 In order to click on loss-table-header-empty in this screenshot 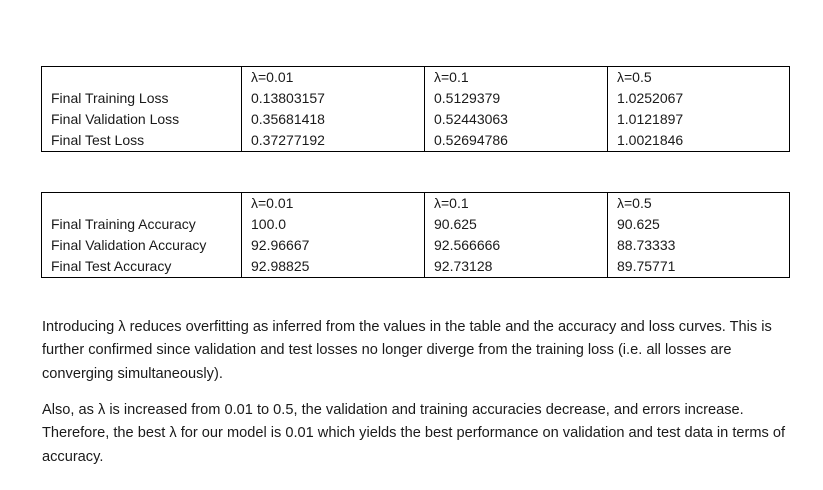, I will do `click(141, 77)`.